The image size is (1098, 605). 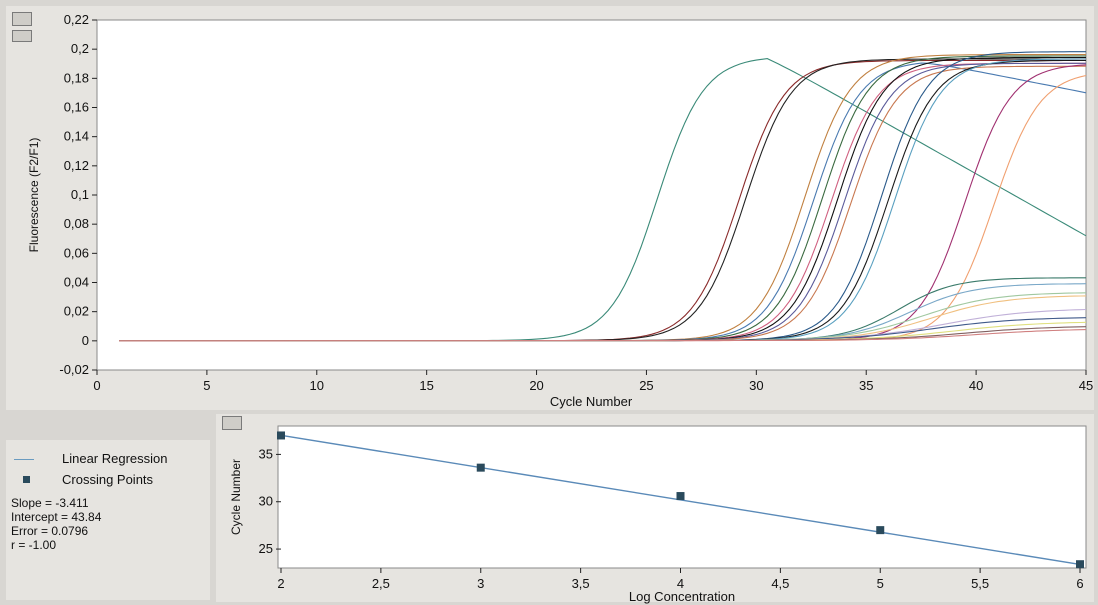 I want to click on bottom-x-axis-title: Log Concentration, so click(x=682, y=596).